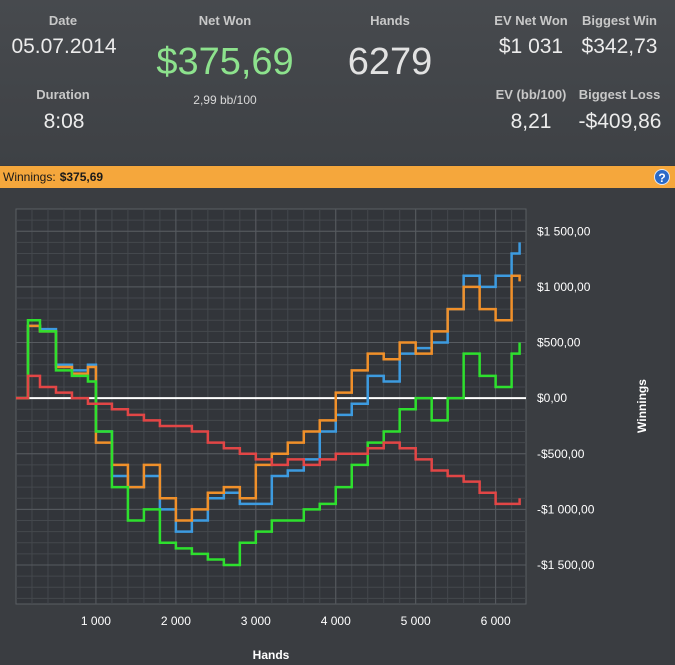 The width and height of the screenshot is (675, 665). I want to click on winnings-label: Winnings:, so click(29, 177).